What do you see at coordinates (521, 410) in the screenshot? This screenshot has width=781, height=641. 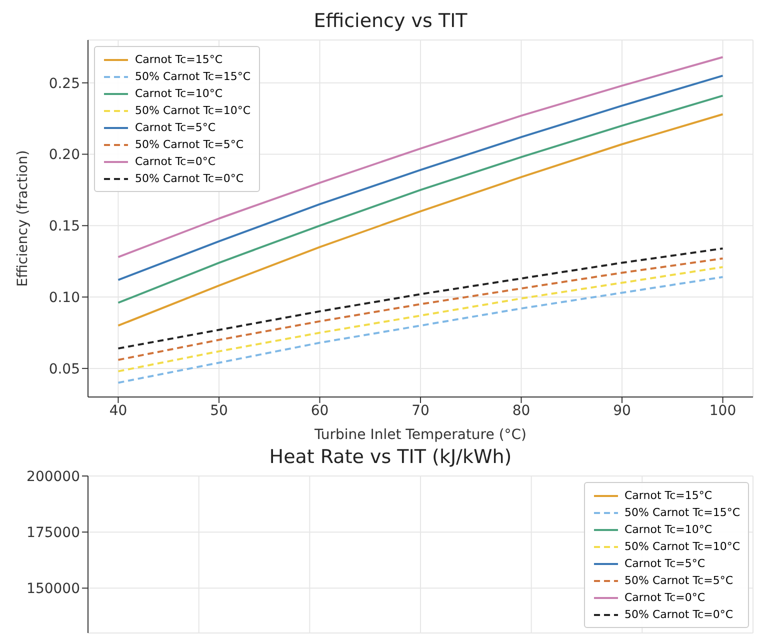 I see `x-tick-label: 80` at bounding box center [521, 410].